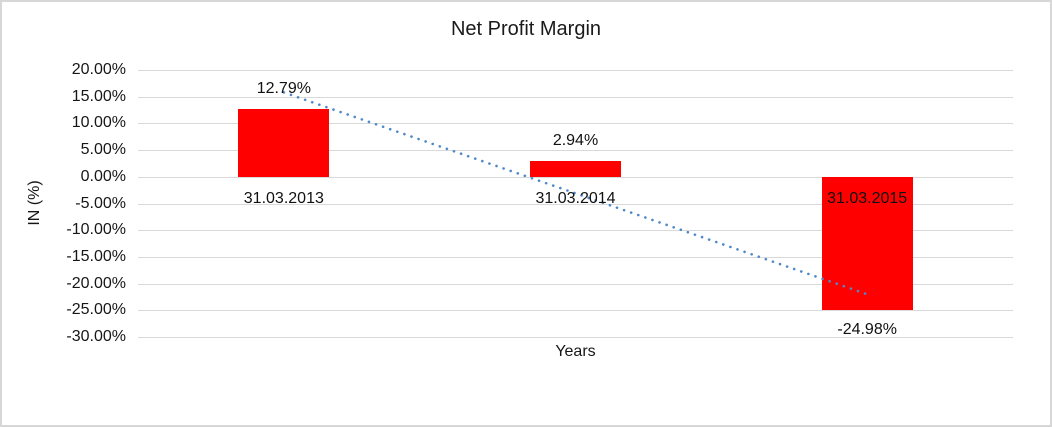 This screenshot has height=427, width=1052. Describe the element at coordinates (867, 198) in the screenshot. I see `category-label: 31.03.2015` at that location.